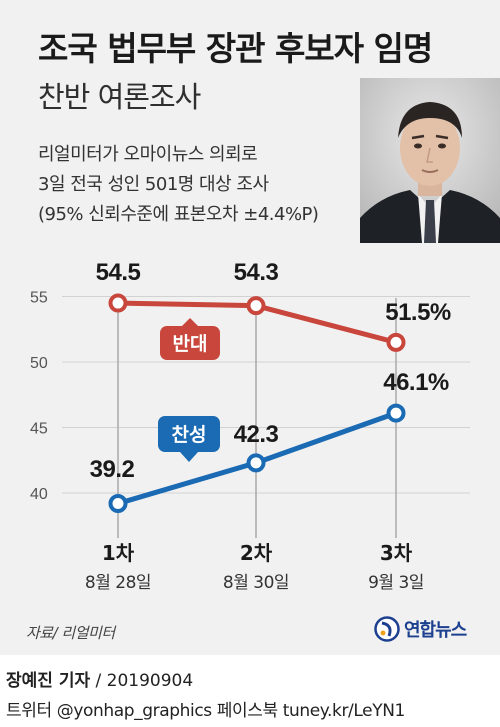 Image resolution: width=500 pixels, height=727 pixels. I want to click on x-category-label: 2차, so click(256, 553).